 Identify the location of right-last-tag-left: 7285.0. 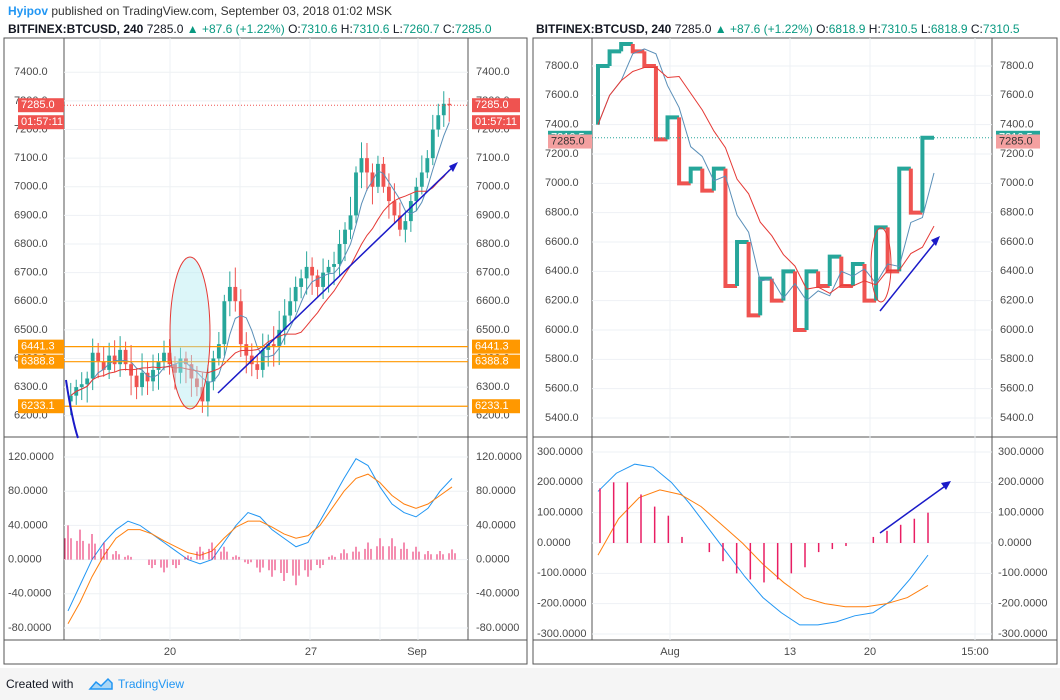
(568, 141).